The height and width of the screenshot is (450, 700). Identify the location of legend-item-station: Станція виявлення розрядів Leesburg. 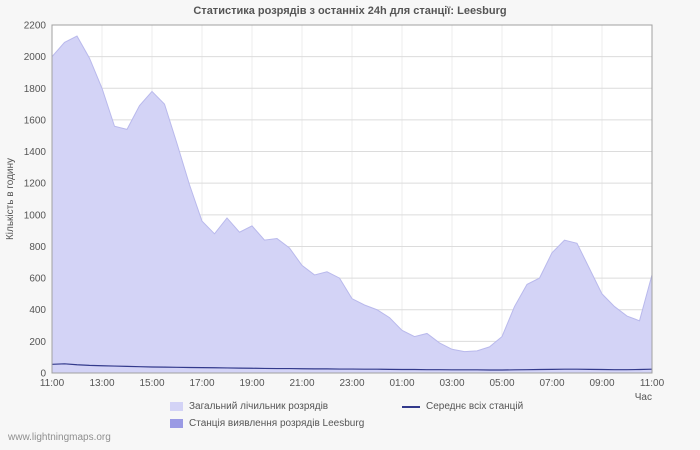
(286, 423).